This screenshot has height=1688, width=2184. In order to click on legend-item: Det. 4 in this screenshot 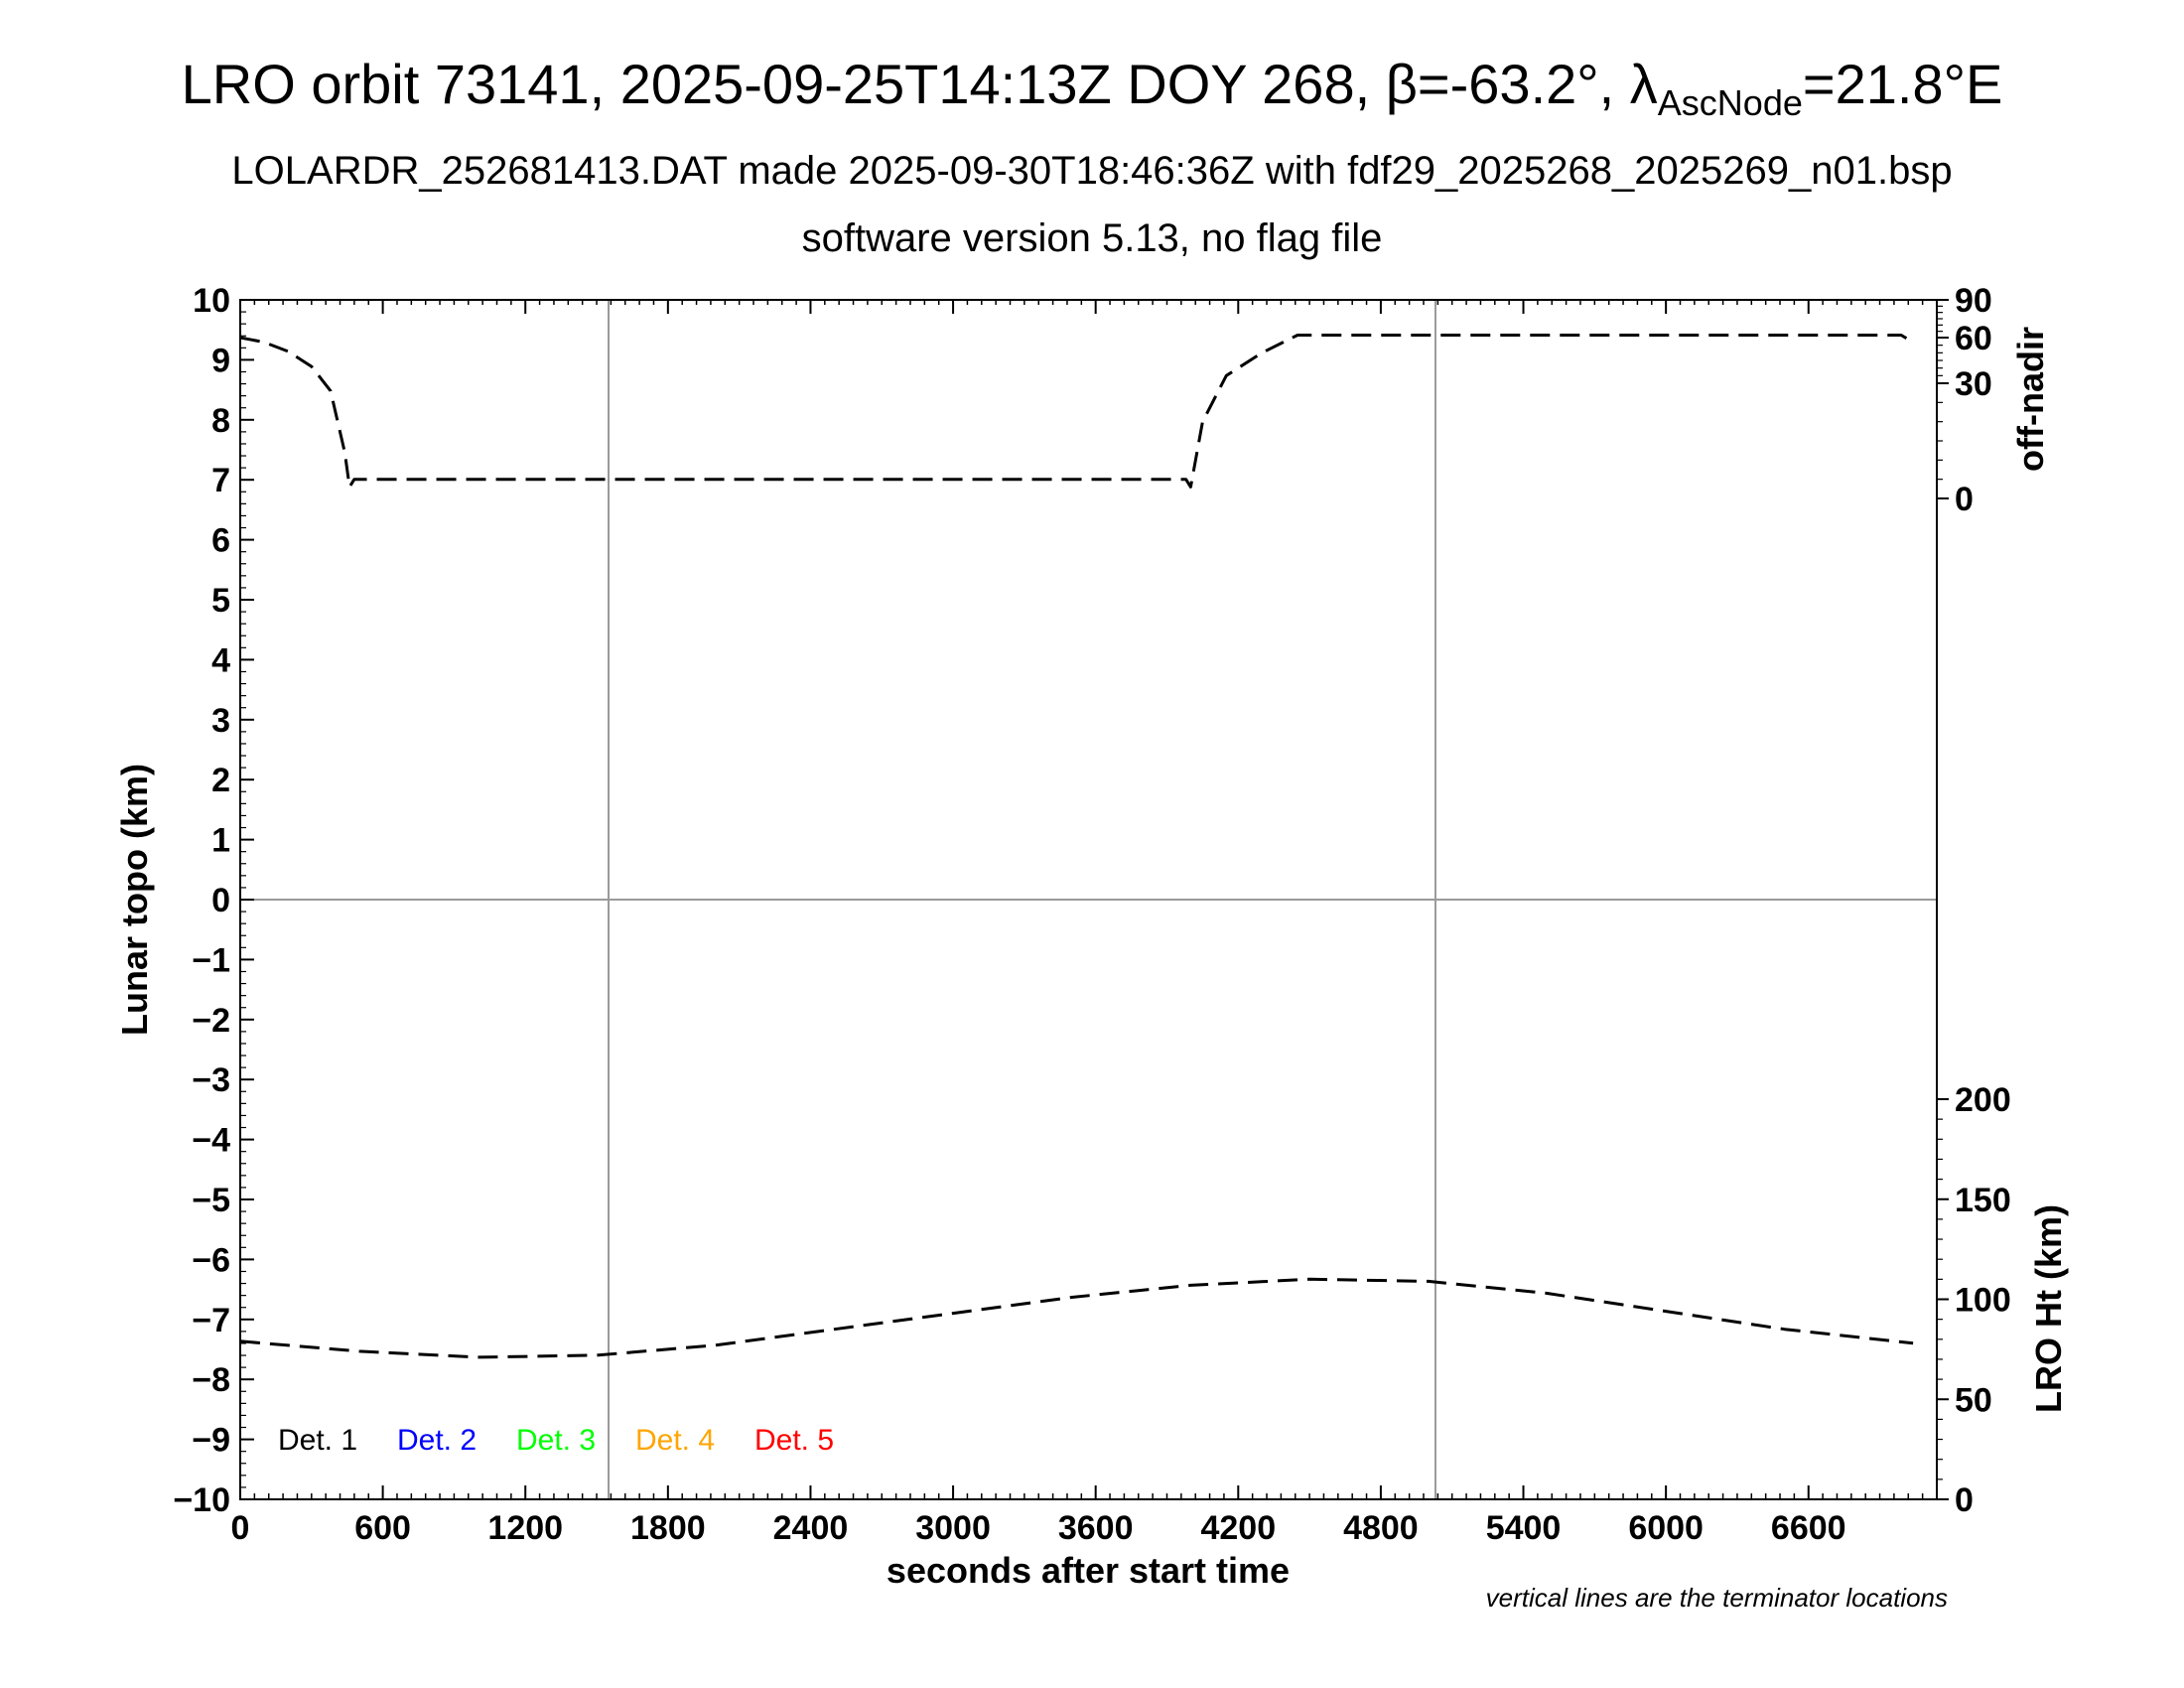, I will do `click(675, 1440)`.